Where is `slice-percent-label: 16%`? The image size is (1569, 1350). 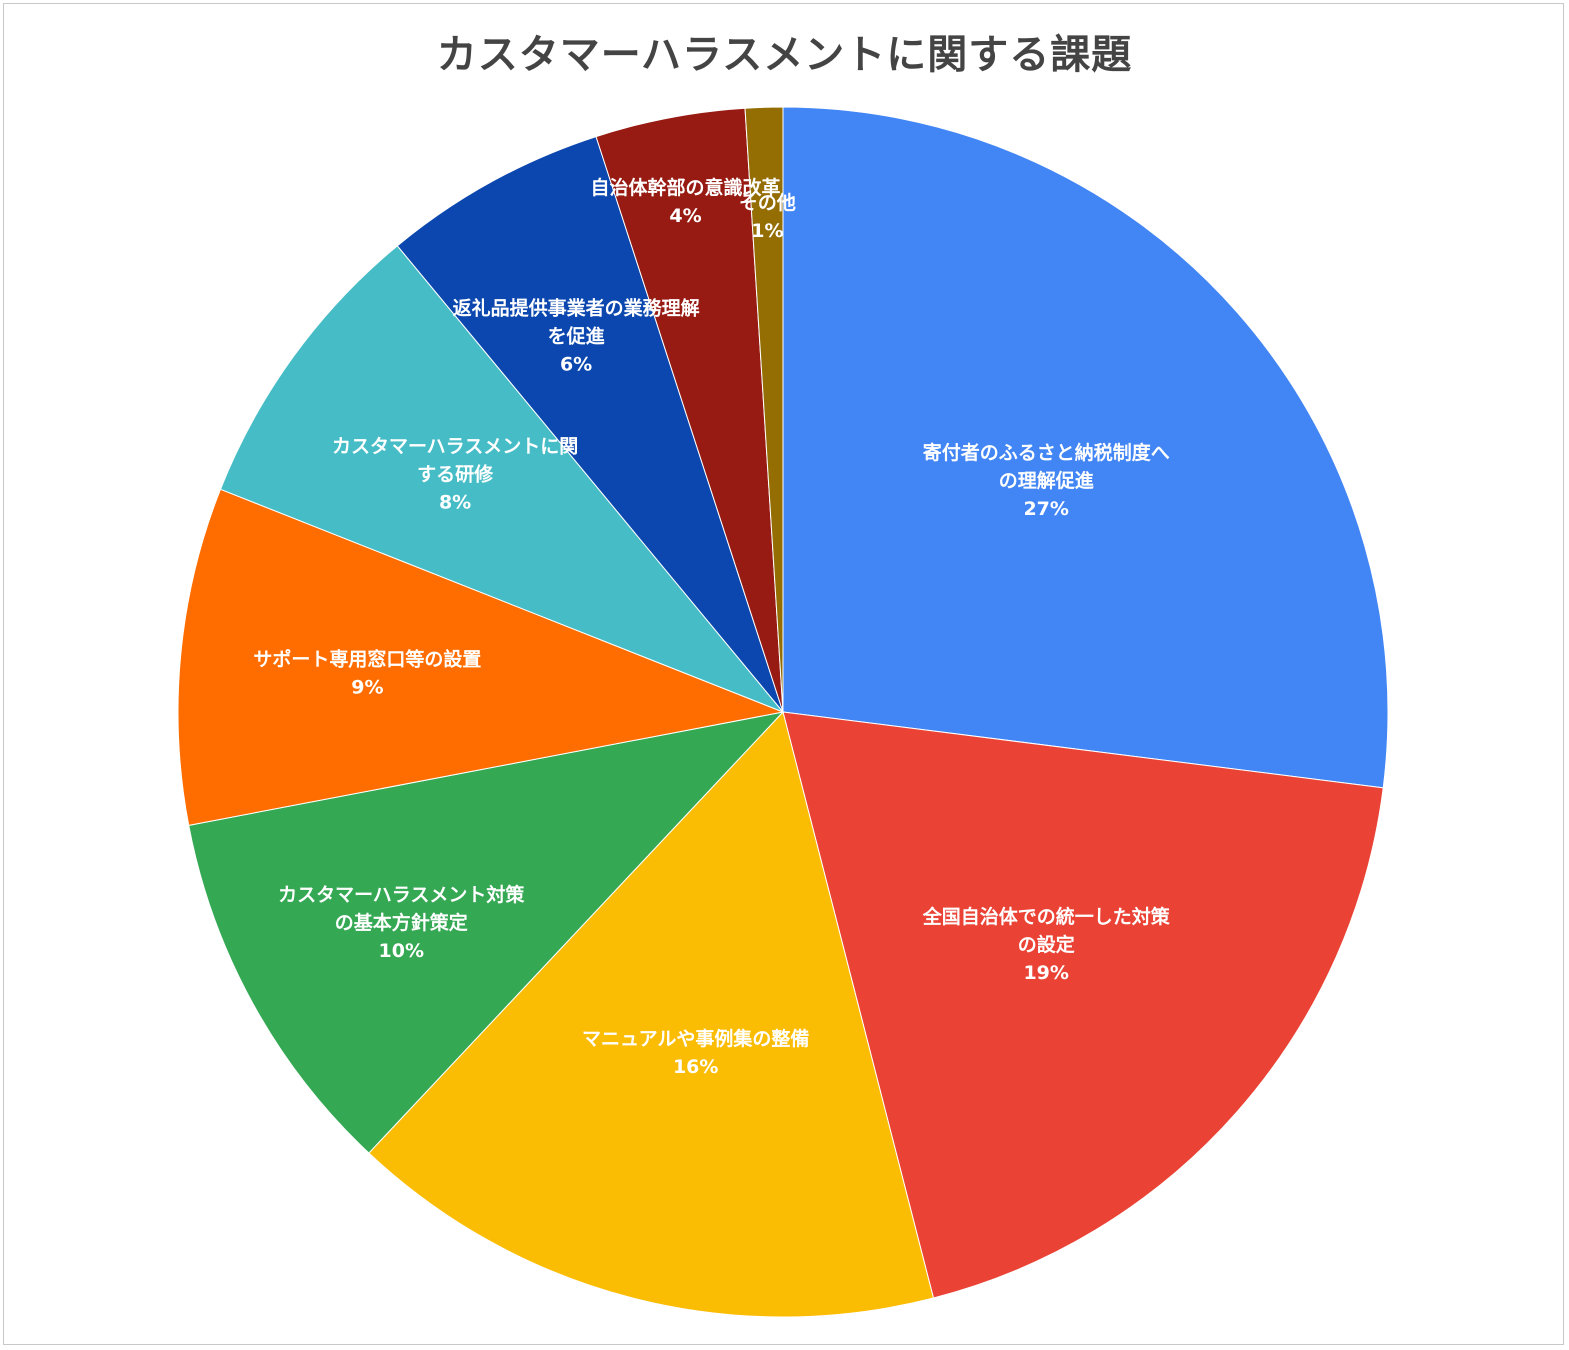
slice-percent-label: 16% is located at coordinates (695, 1067).